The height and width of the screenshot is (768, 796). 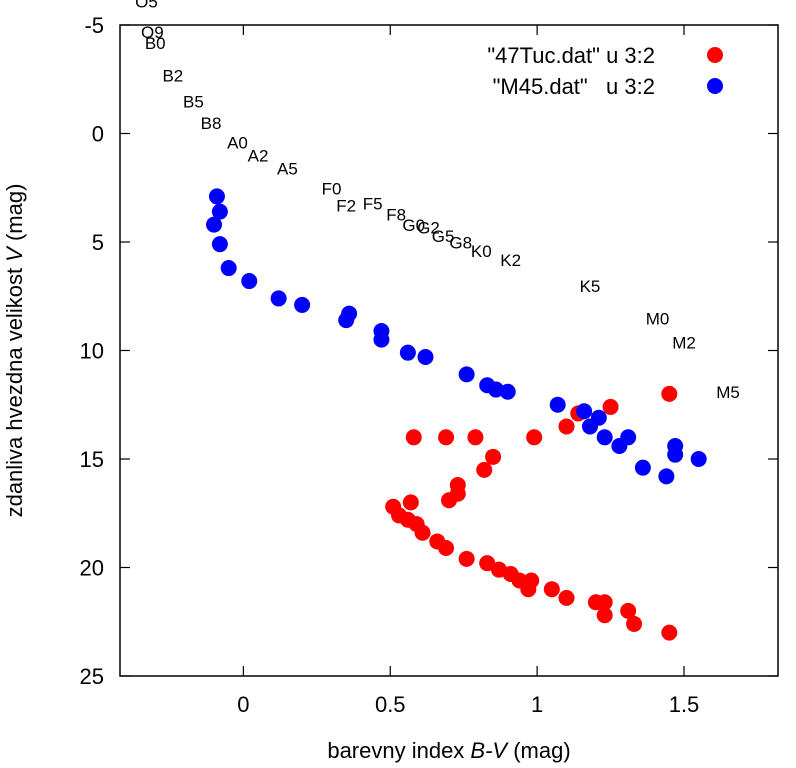 What do you see at coordinates (658, 318) in the screenshot?
I see `spectral-type-label: M0` at bounding box center [658, 318].